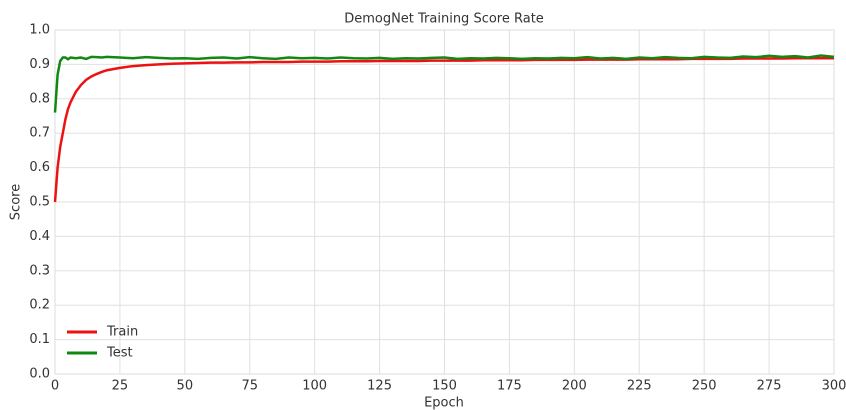 The image size is (846, 410). I want to click on x-tick-label: 175, so click(509, 386).